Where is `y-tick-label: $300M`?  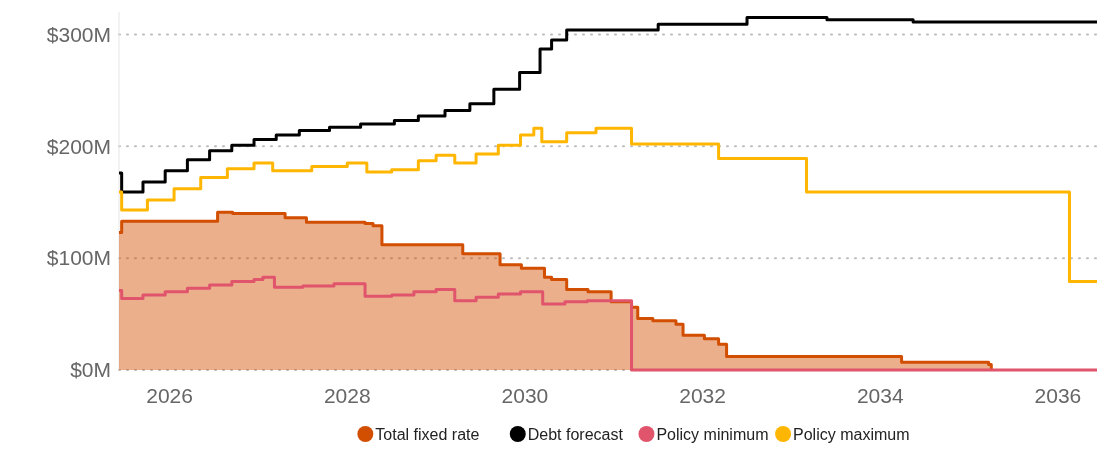 y-tick-label: $300M is located at coordinates (78, 34).